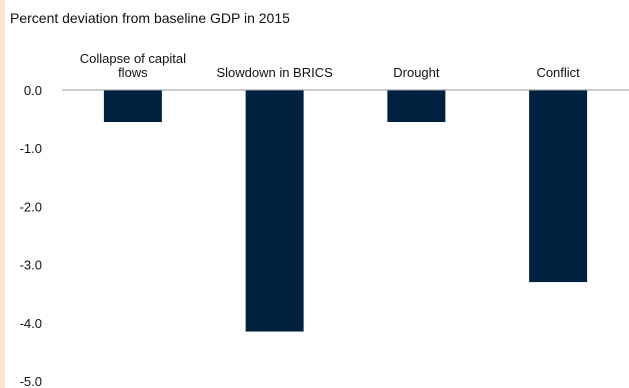 This screenshot has height=388, width=629. Describe the element at coordinates (558, 72) in the screenshot. I see `category-label: Conflict` at that location.